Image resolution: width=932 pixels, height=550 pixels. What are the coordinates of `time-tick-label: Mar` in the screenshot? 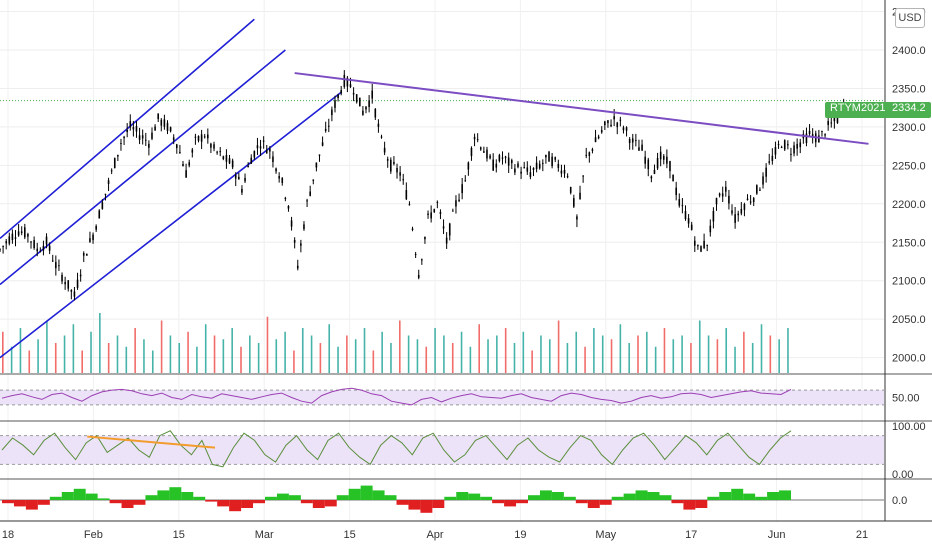 It's located at (264, 535).